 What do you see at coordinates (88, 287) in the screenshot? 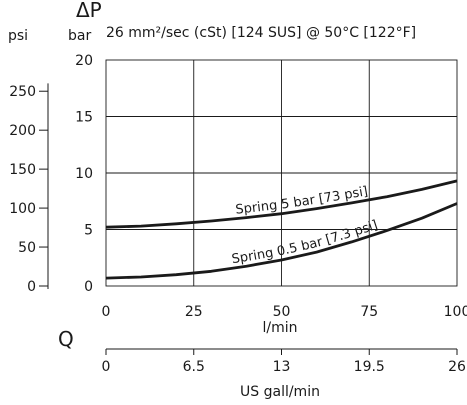
I see `y-bar-tick-label: 0` at bounding box center [88, 287].